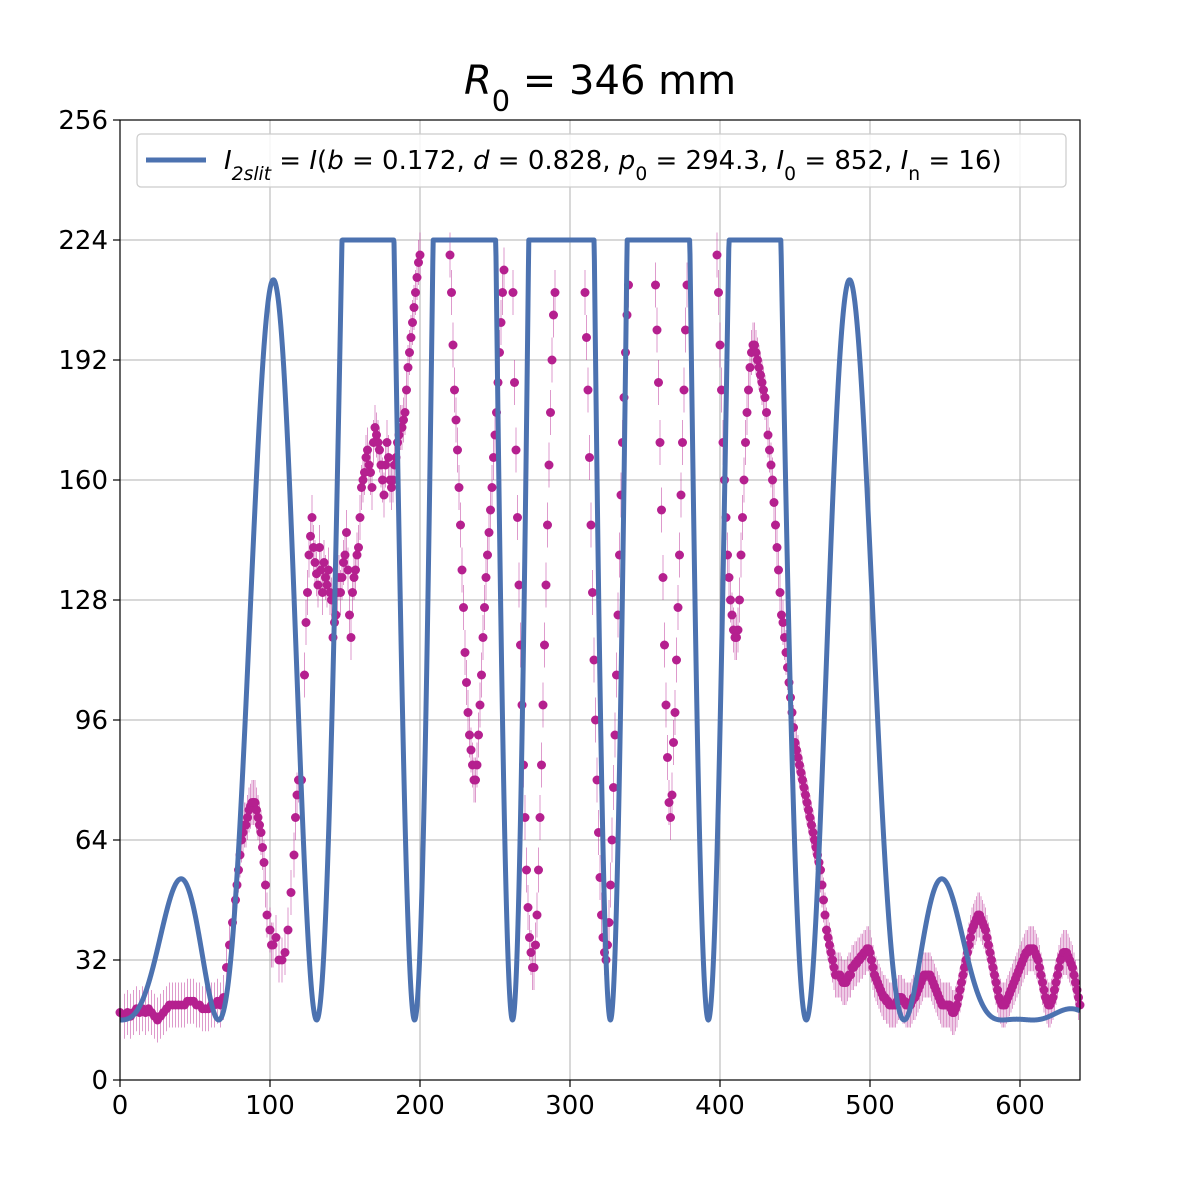 The width and height of the screenshot is (1200, 1200). Describe the element at coordinates (91, 961) in the screenshot. I see `y-tick-label: 32` at that location.